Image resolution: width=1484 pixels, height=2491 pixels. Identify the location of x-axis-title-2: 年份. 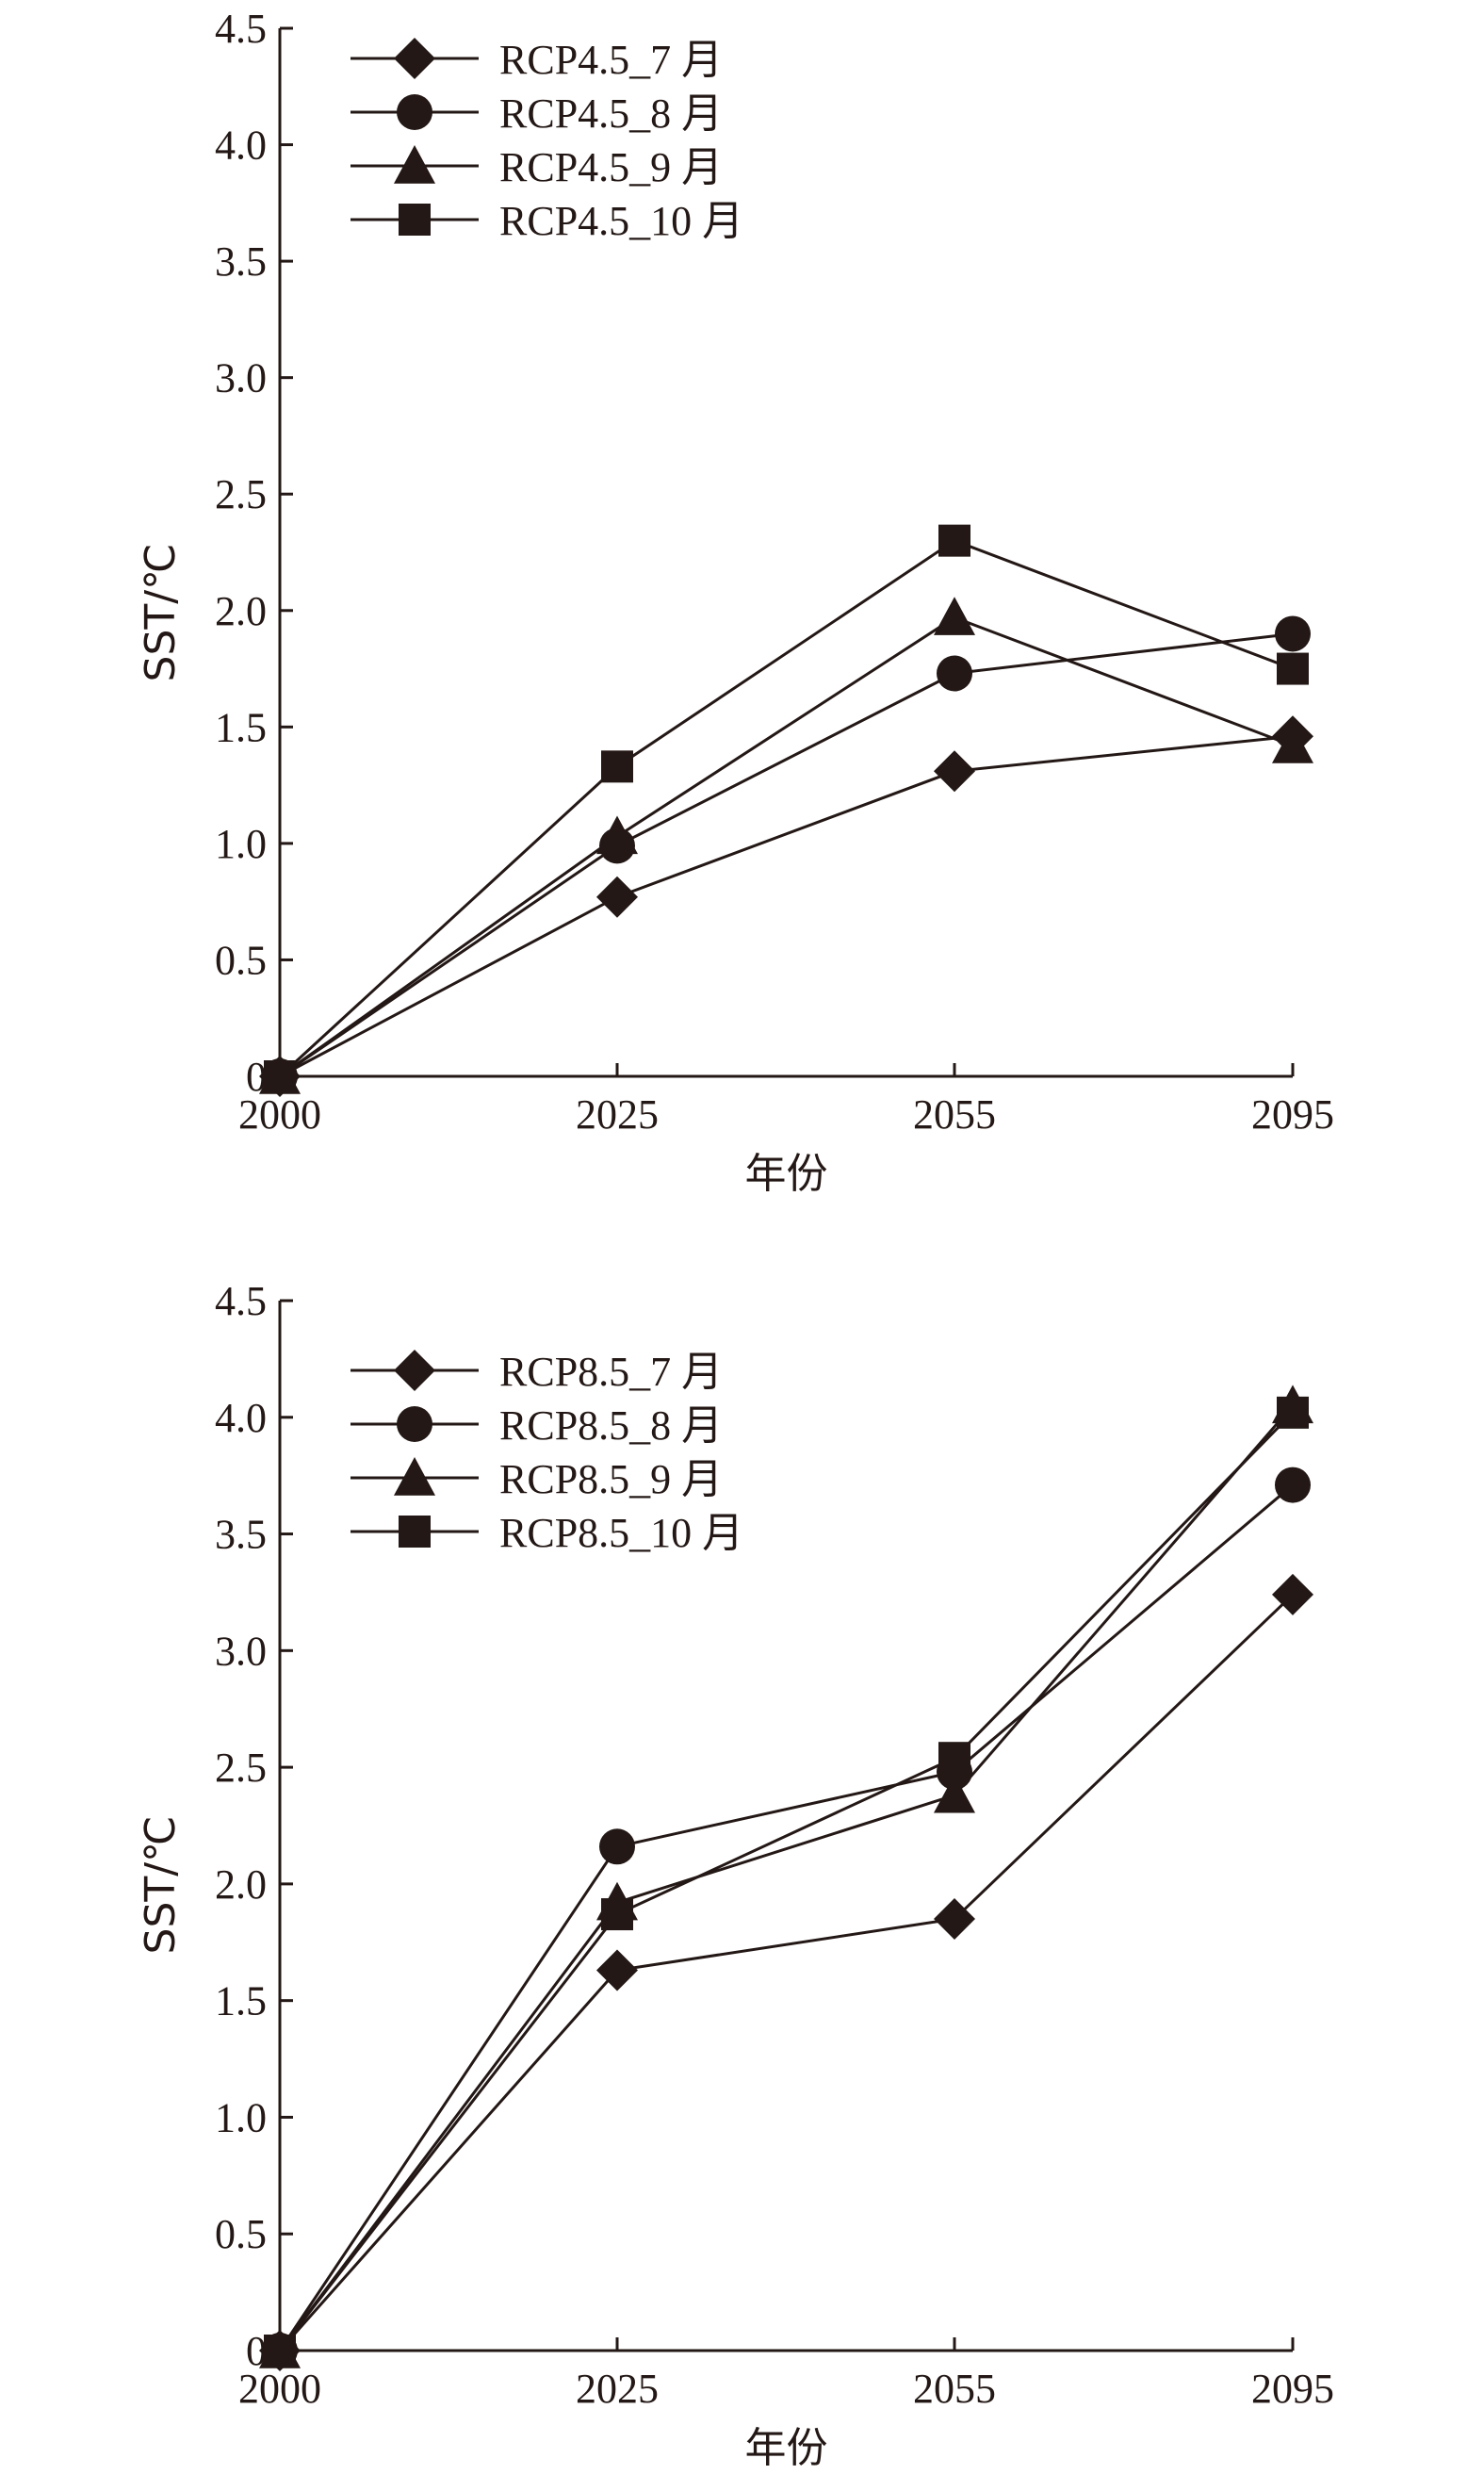
(786, 2448).